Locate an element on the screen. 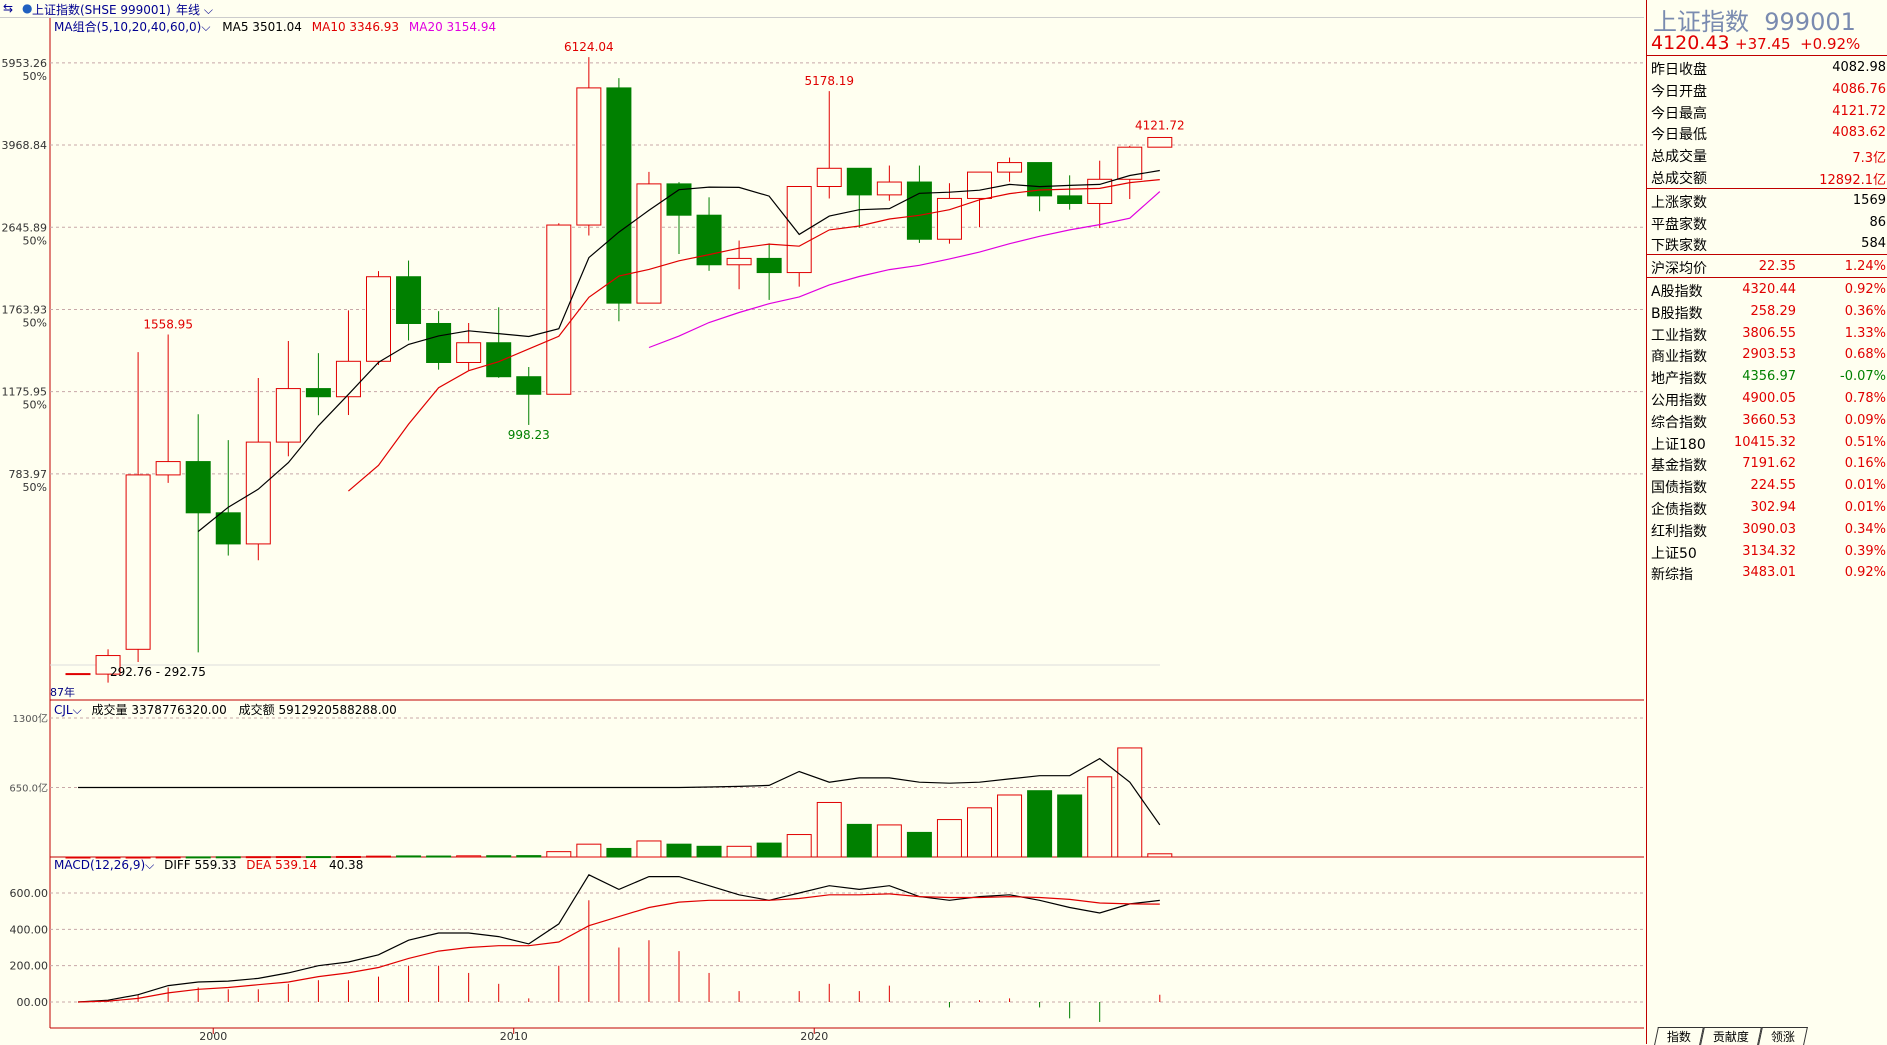 The image size is (1887, 1045). tab-contribution: 贡献度 is located at coordinates (1730, 1036).